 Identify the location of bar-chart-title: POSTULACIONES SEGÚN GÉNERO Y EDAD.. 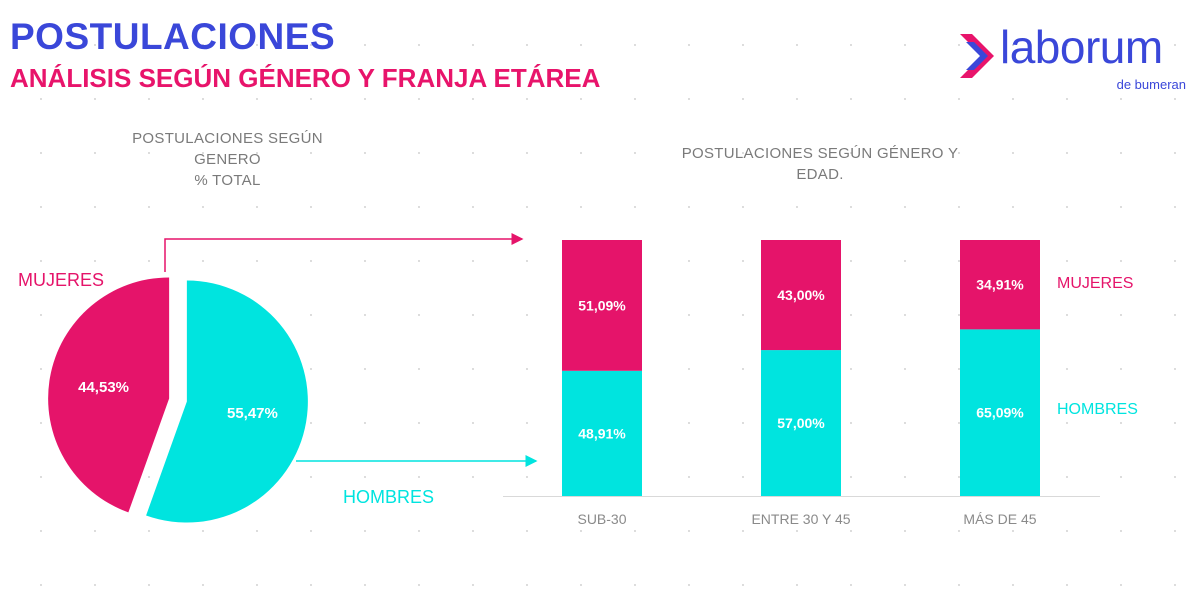
(820, 164).